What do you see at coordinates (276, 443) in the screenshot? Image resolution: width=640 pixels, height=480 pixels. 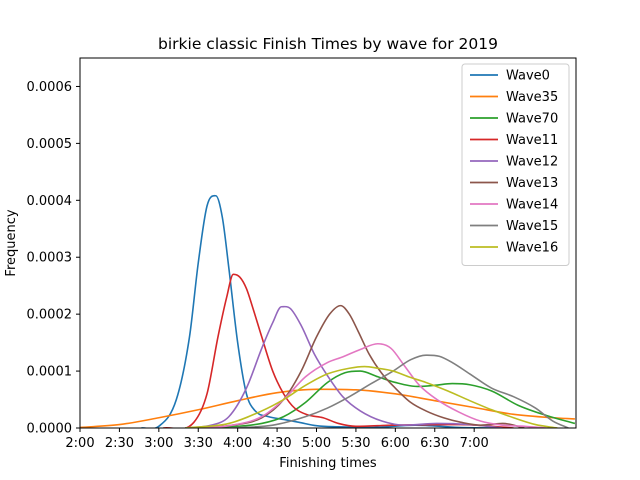 I see `x-tick-label: 4:30` at bounding box center [276, 443].